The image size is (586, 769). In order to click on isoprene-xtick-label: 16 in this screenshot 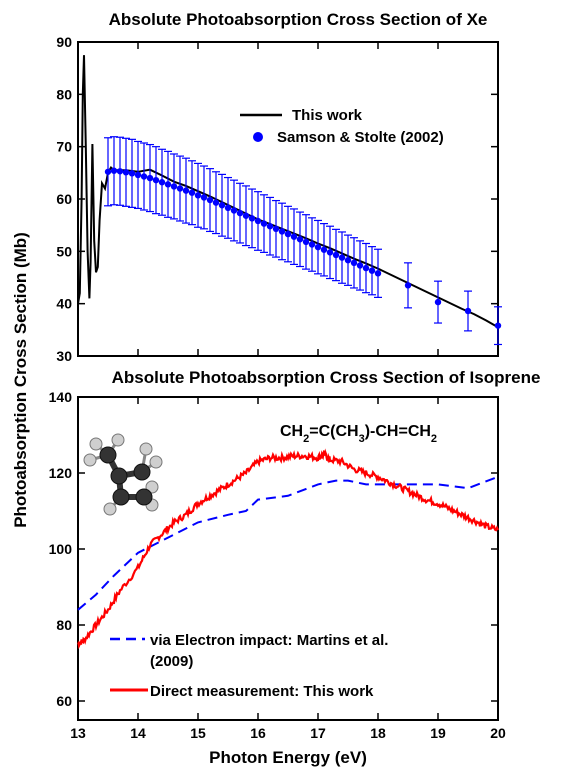, I will do `click(258, 733)`.